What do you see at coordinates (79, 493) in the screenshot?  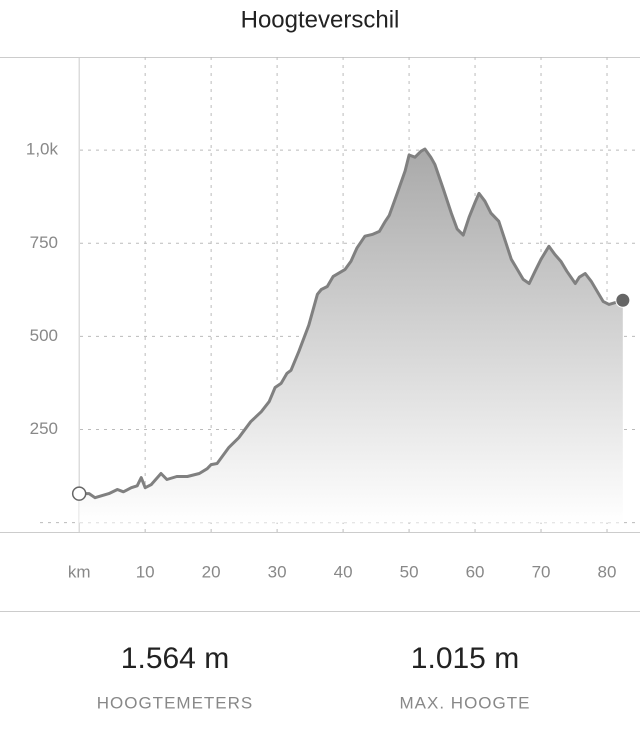 I see `start-marker` at bounding box center [79, 493].